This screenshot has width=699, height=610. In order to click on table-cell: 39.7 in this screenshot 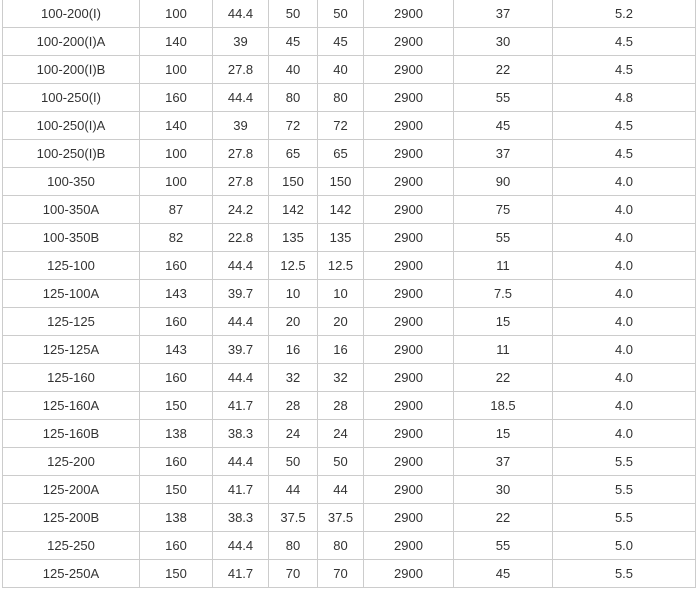, I will do `click(240, 293)`.